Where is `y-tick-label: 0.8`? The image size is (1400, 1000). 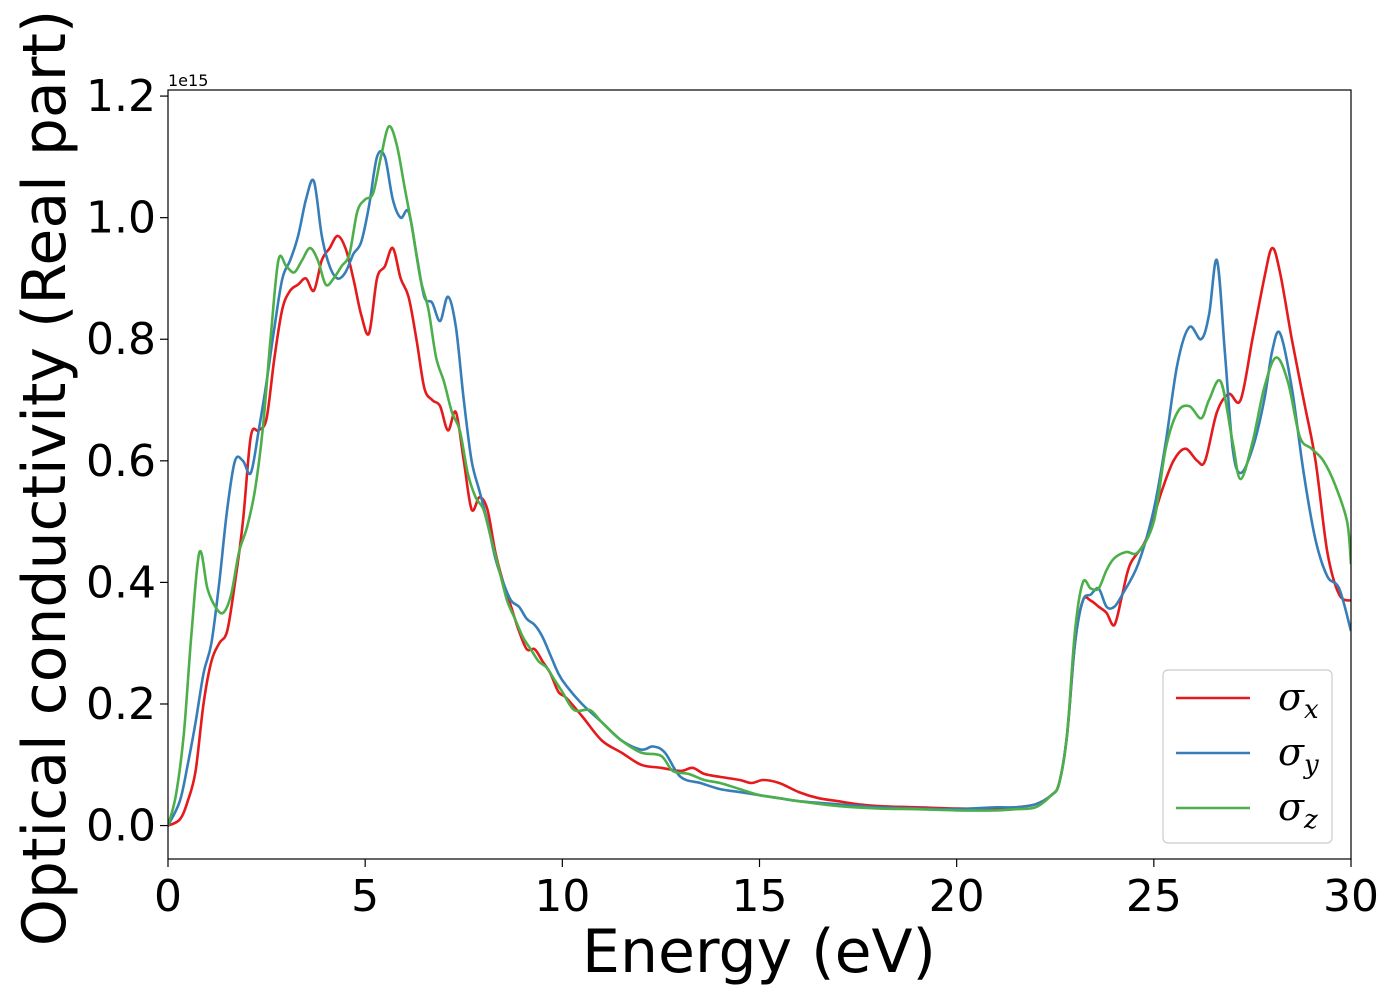
y-tick-label: 0.8 is located at coordinates (121, 339).